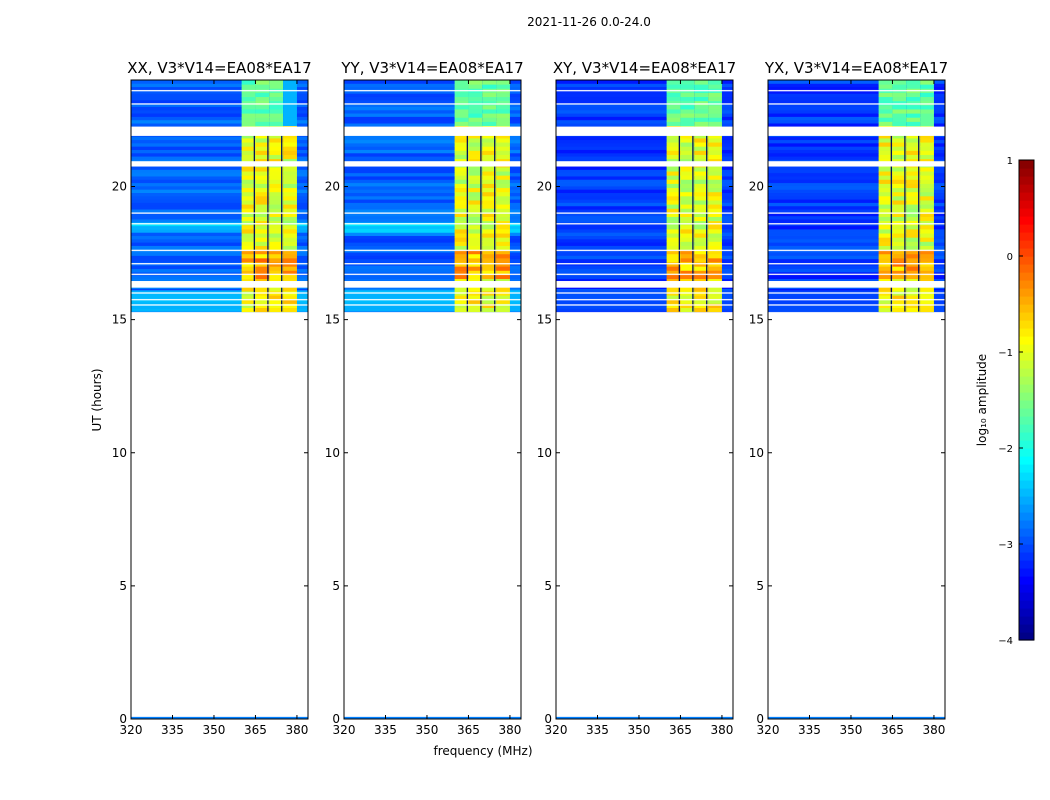 This screenshot has height=800, width=1050. What do you see at coordinates (589, 22) in the screenshot?
I see `figure-title: 2021-11-26 0.0-24.0` at bounding box center [589, 22].